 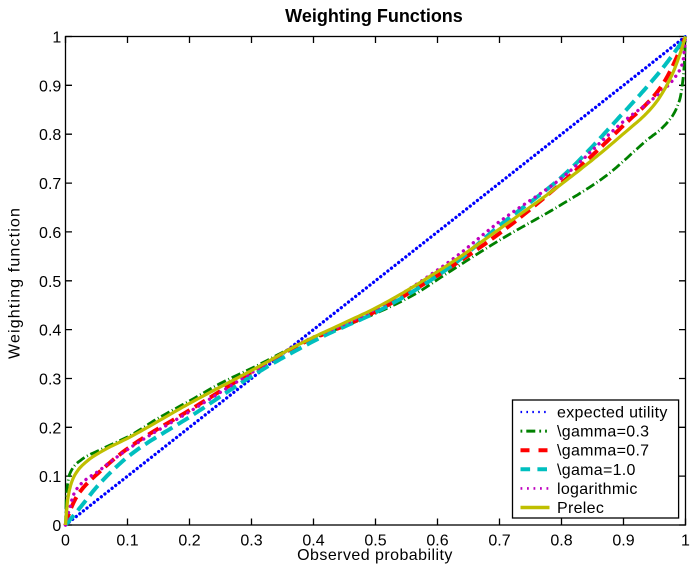 What do you see at coordinates (375, 555) in the screenshot?
I see `svg-text: Observed probability` at bounding box center [375, 555].